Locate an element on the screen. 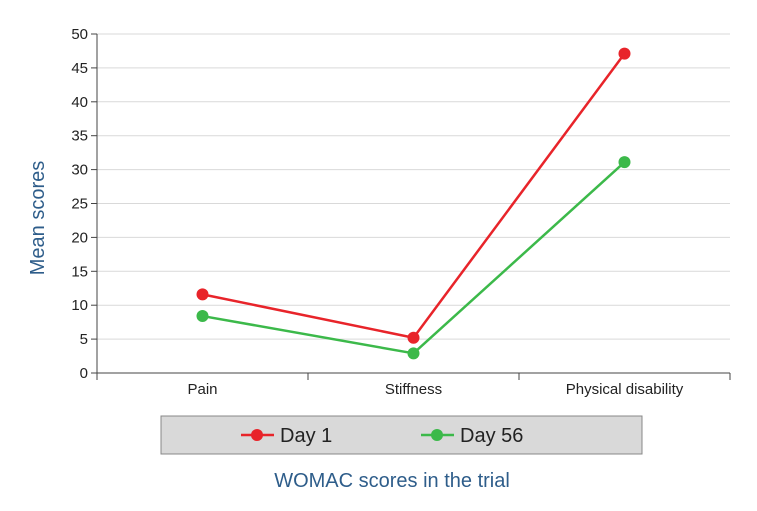 The width and height of the screenshot is (757, 511). legend-day56-swatch-marker is located at coordinates (437, 435).